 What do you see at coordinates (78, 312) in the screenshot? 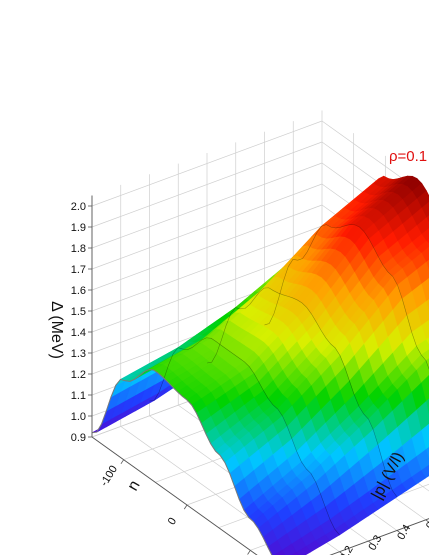
I see `z-tick-label: 1.5` at bounding box center [78, 312].